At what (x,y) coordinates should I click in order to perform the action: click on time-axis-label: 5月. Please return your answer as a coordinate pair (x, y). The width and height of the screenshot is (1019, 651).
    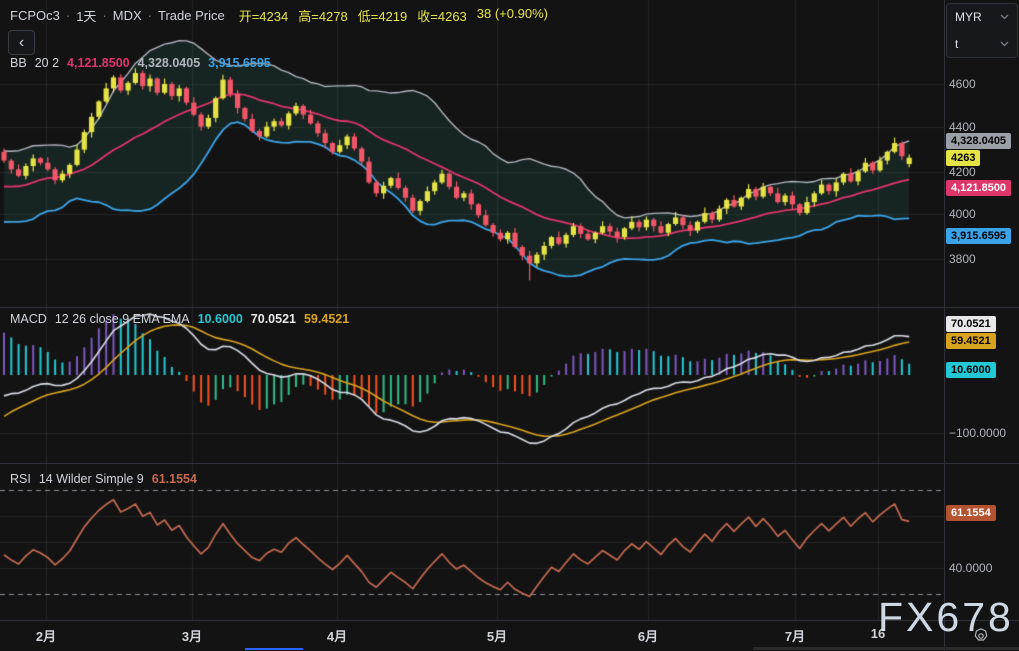
    Looking at the image, I should click on (497, 636).